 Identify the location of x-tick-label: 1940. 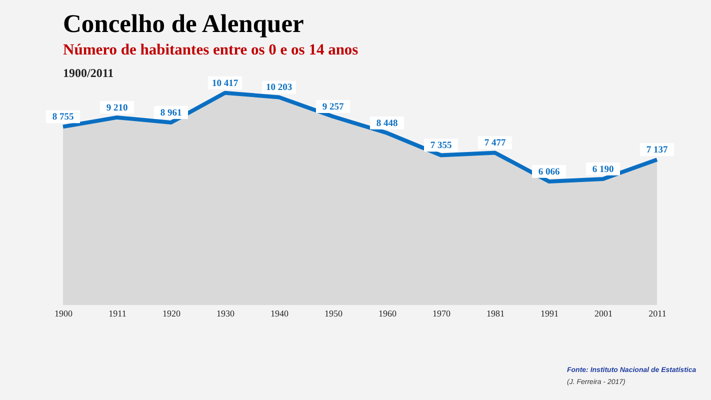
(279, 313).